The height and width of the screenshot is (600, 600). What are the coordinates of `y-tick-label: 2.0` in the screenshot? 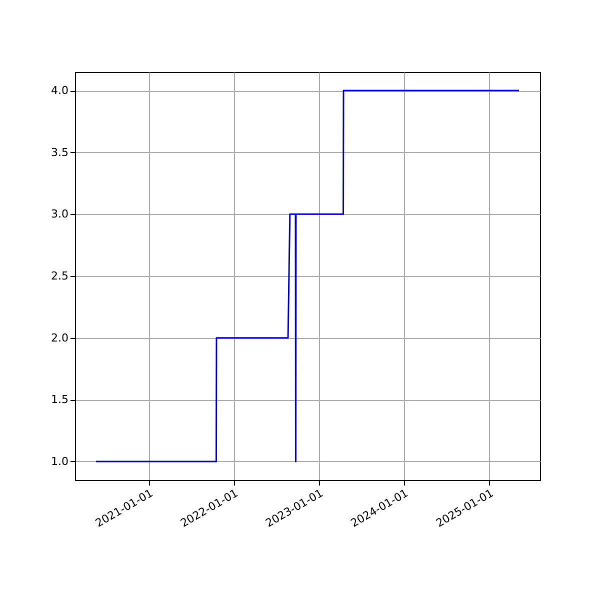 It's located at (59, 337).